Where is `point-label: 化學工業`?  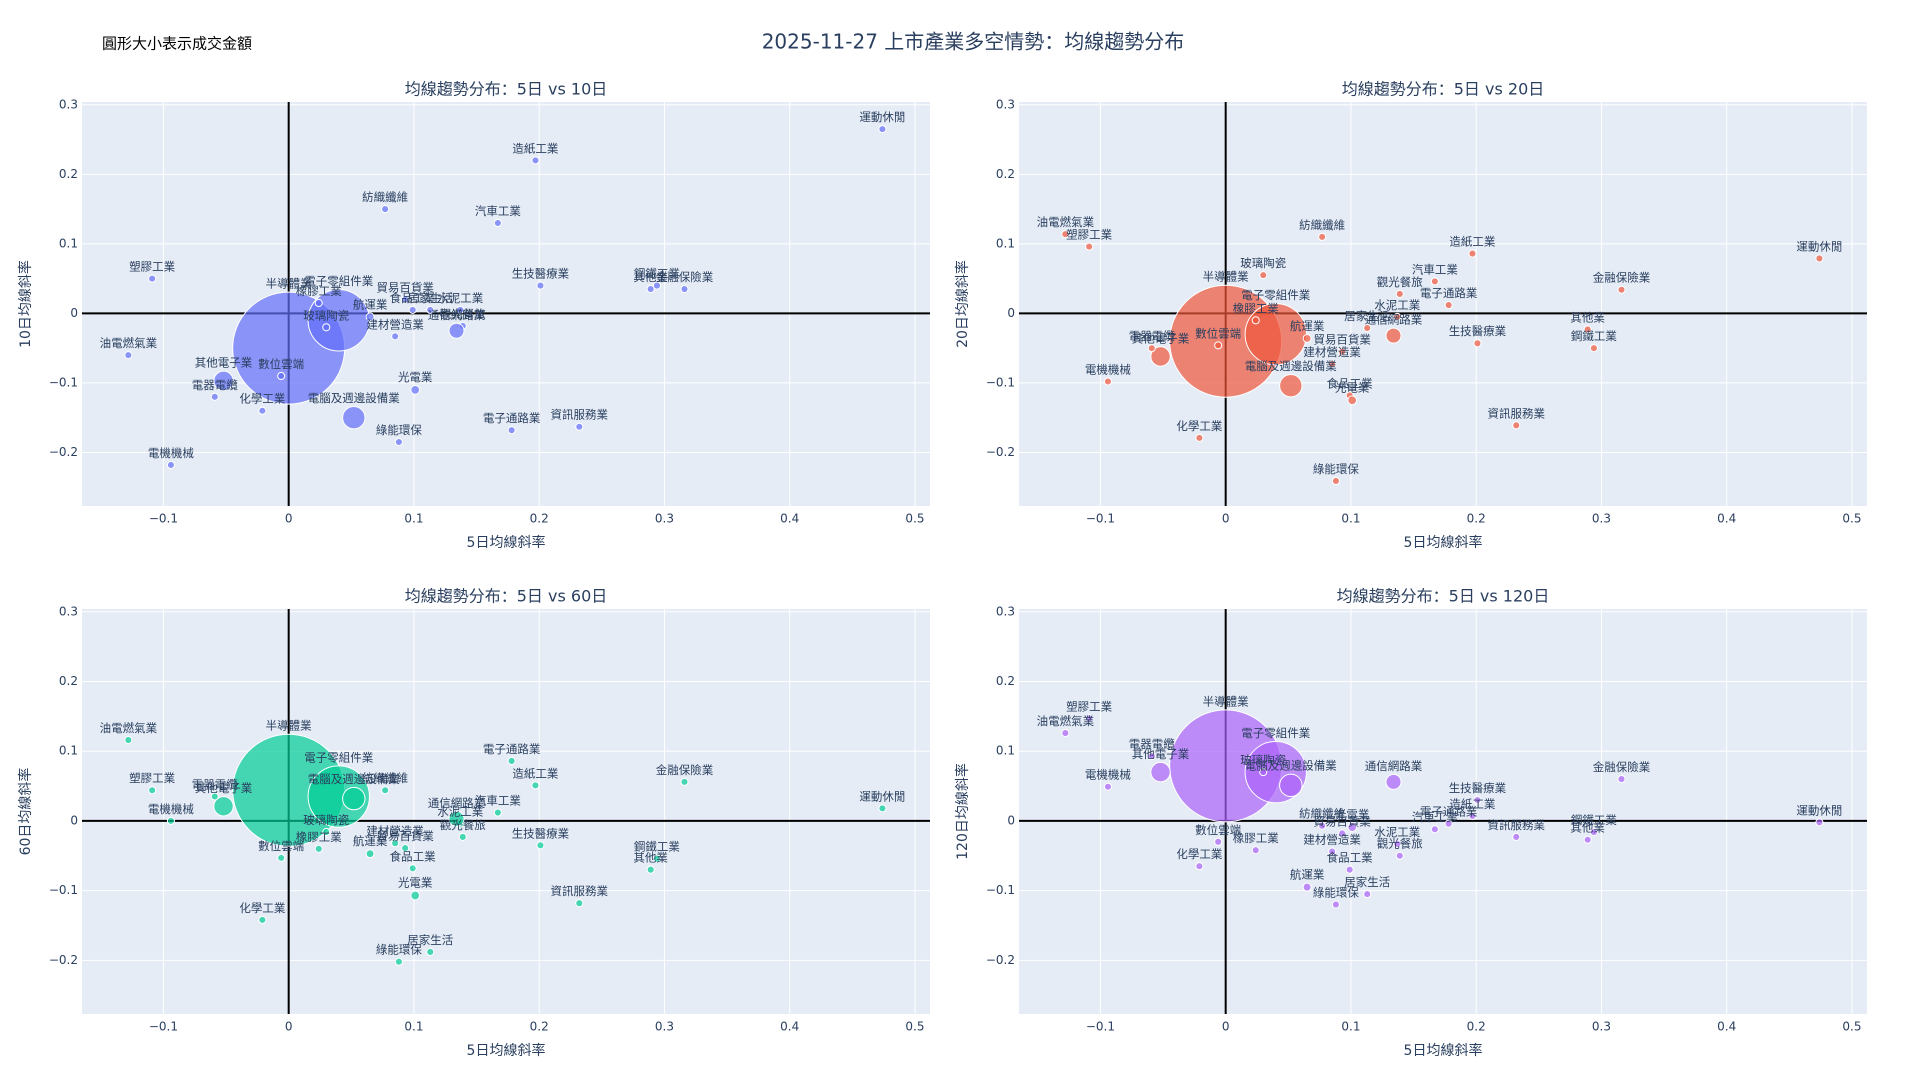
point-label: 化學工業 is located at coordinates (262, 399).